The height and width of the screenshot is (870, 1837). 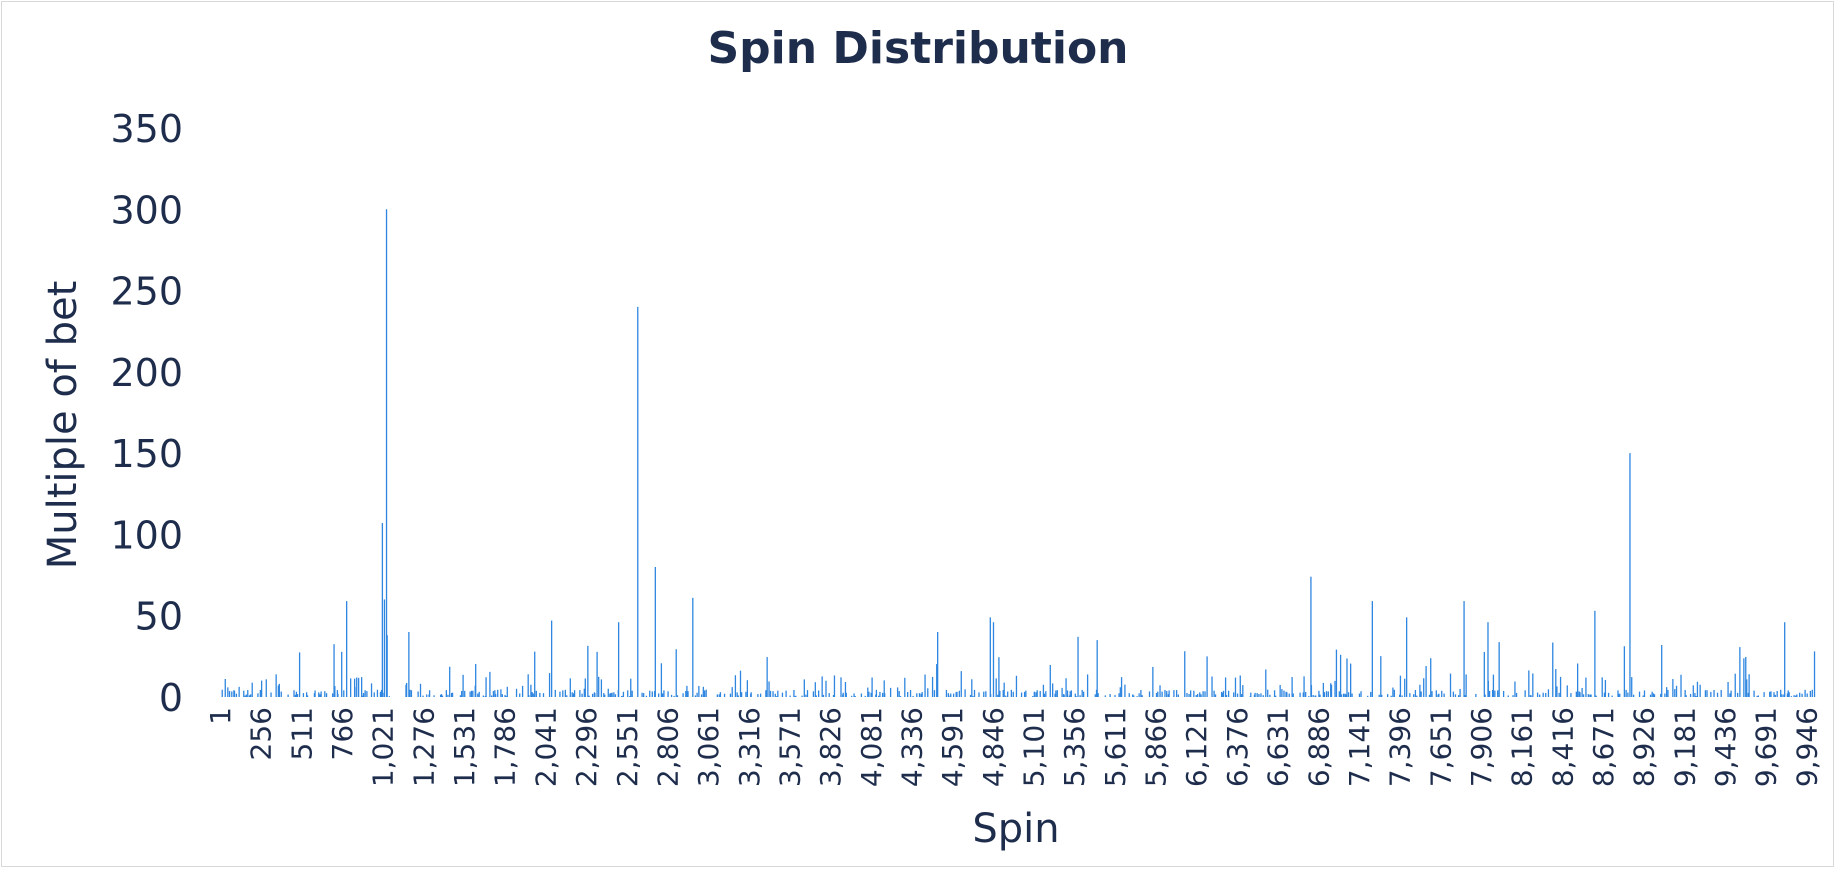 What do you see at coordinates (171, 698) in the screenshot?
I see `y-tick-label: 0` at bounding box center [171, 698].